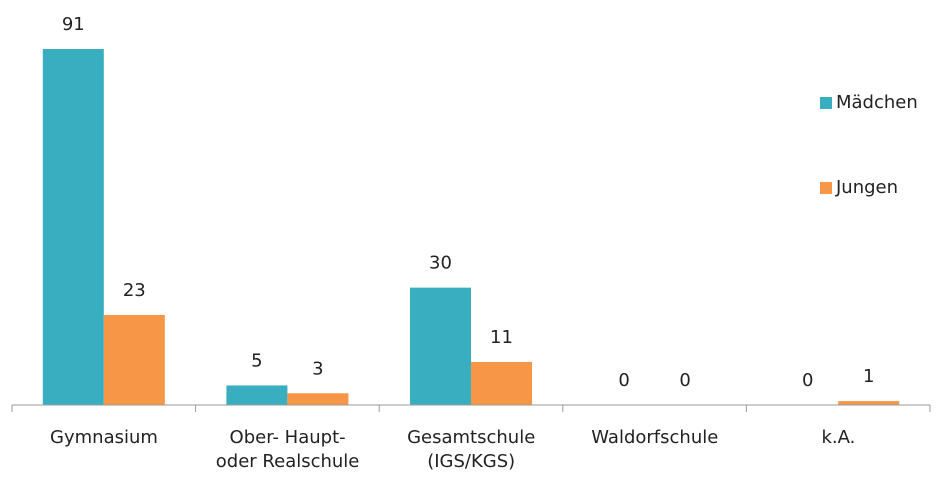 The width and height of the screenshot is (936, 479). I want to click on data-label: 30, so click(440, 263).